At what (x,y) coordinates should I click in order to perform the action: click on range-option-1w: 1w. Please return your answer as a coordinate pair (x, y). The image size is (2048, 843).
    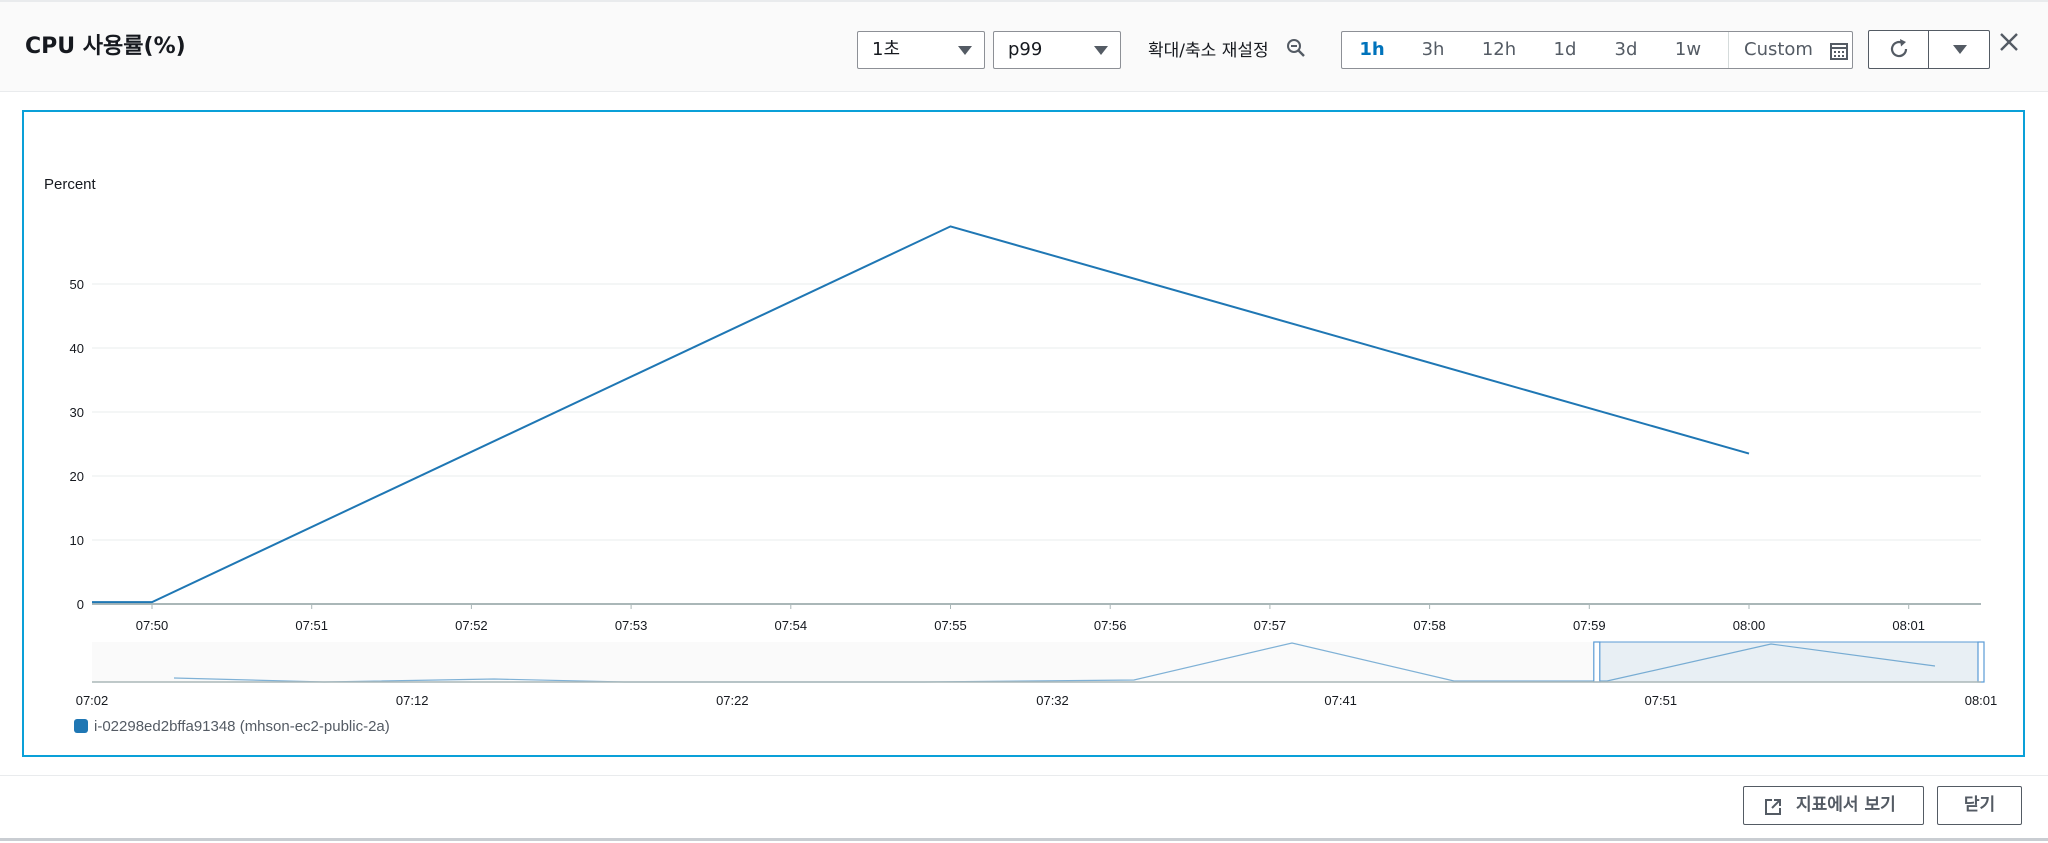
    Looking at the image, I should click on (1688, 49).